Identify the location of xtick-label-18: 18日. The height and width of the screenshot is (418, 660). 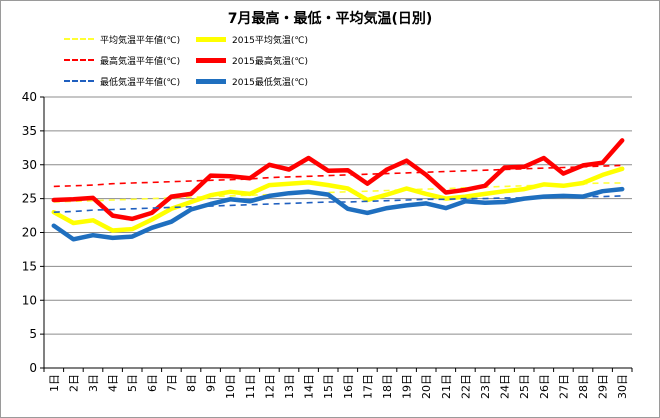
(387, 386).